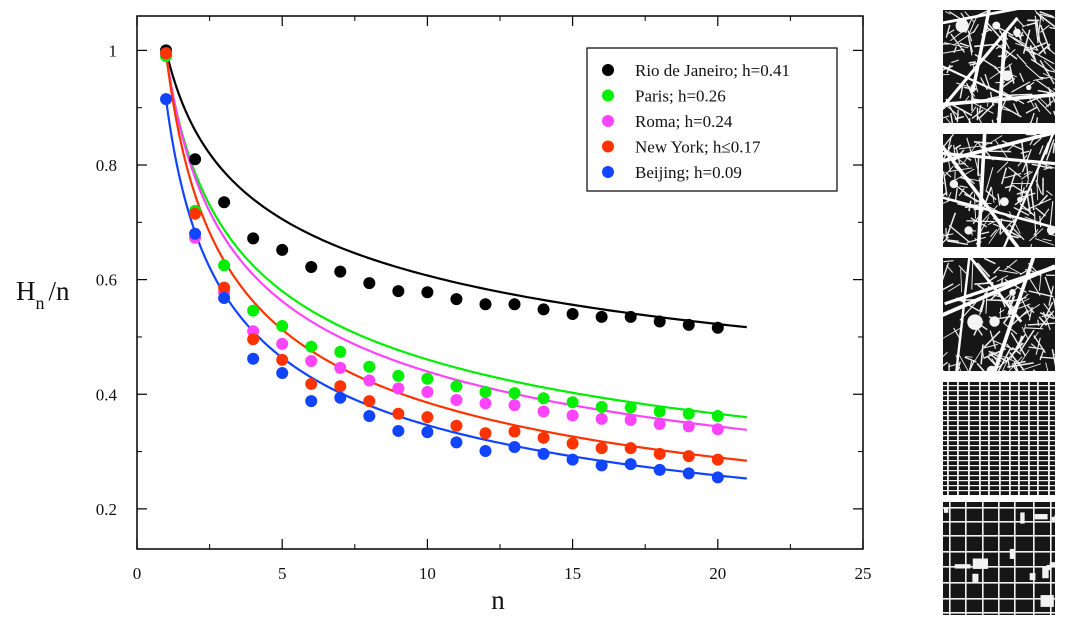  I want to click on legend-marker-paris, so click(608, 95).